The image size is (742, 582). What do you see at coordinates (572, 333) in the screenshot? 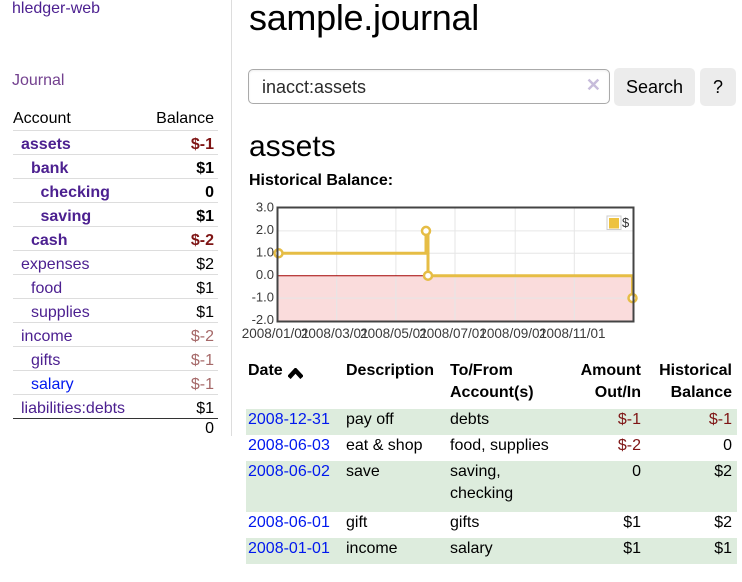
I see `svg-text: 2008/11/01` at bounding box center [572, 333].